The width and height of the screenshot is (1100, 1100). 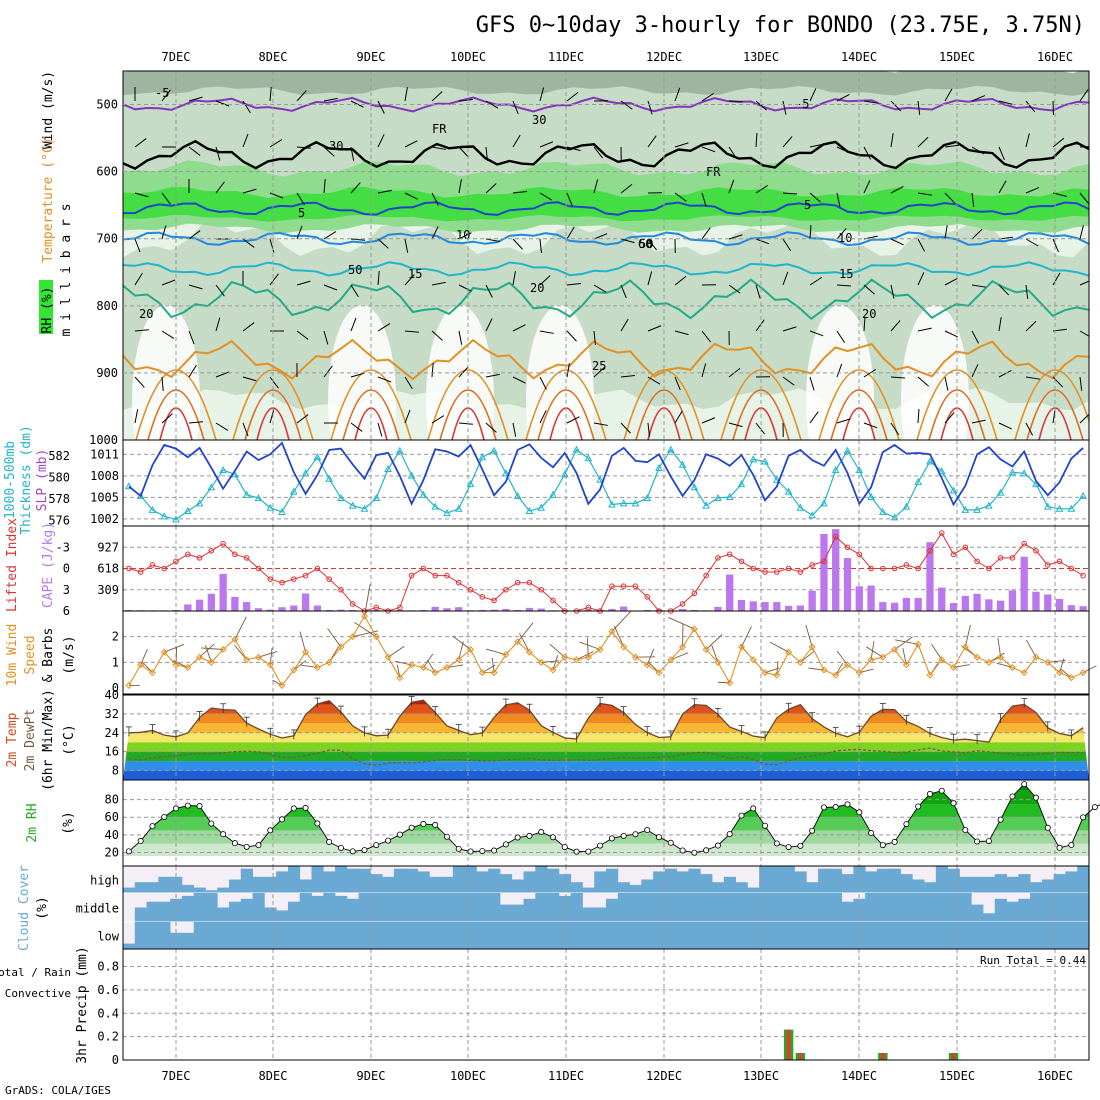 I want to click on dry-plume, so click(x=935, y=372).